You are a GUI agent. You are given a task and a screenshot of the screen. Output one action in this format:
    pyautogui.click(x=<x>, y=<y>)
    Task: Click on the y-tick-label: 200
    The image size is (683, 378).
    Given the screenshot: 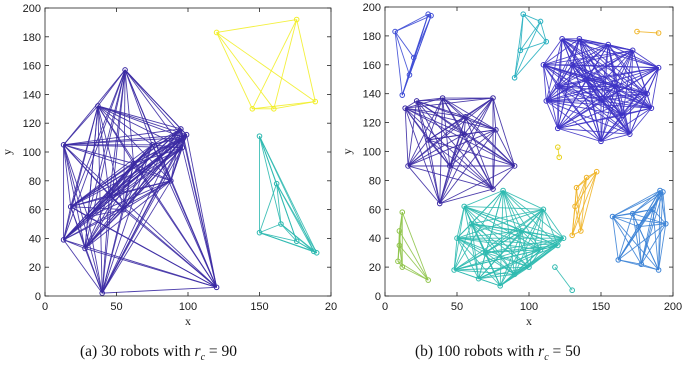 What is the action you would take?
    pyautogui.click(x=32, y=9)
    